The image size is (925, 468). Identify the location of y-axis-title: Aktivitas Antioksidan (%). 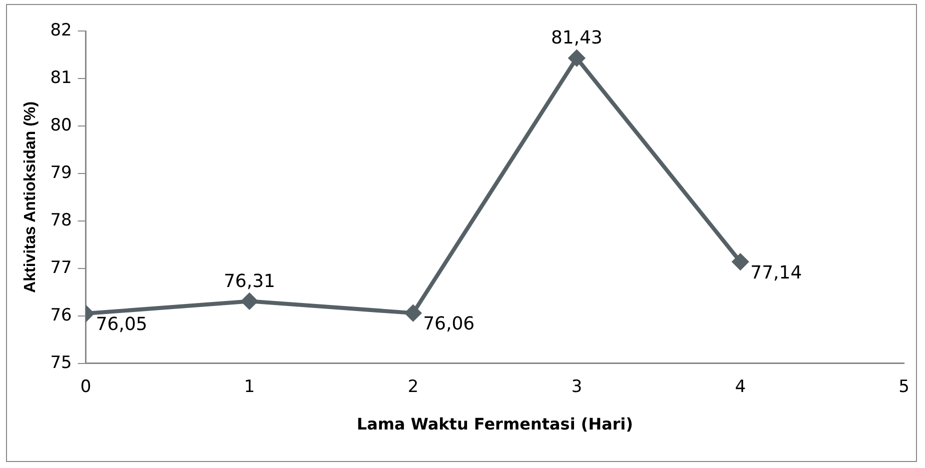
(31, 197).